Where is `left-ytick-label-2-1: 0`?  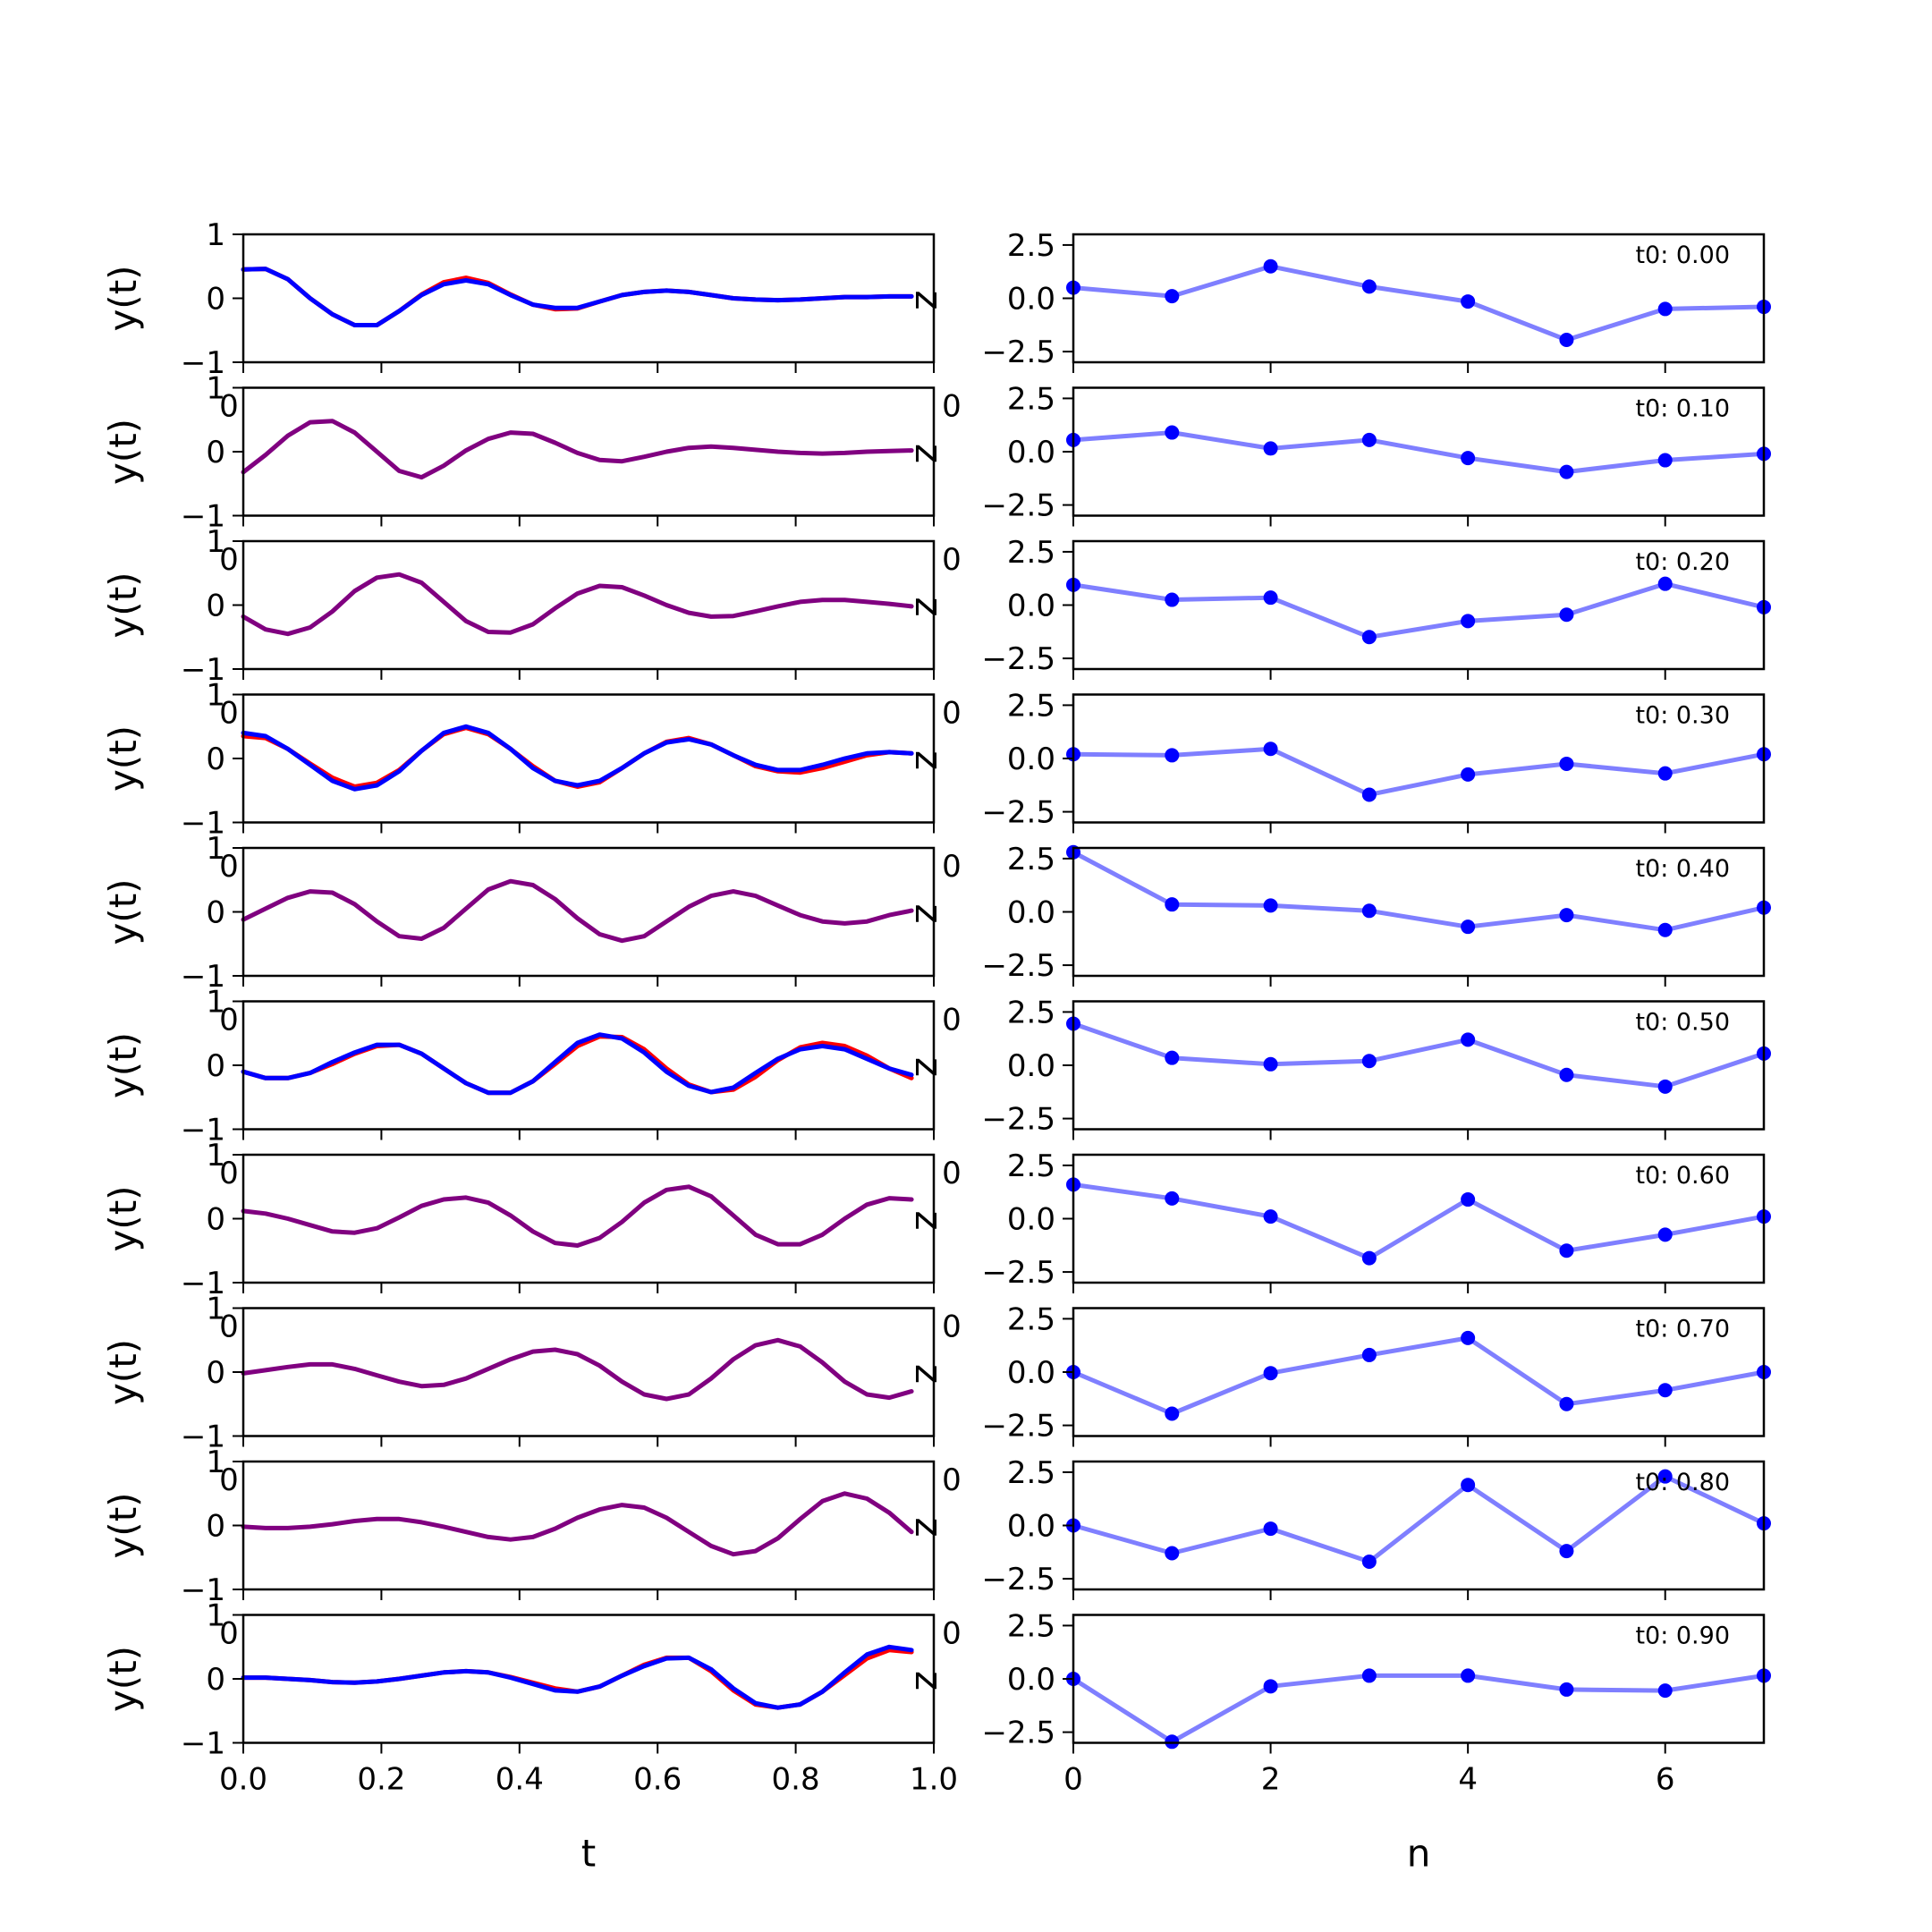
left-ytick-label-2-1: 0 is located at coordinates (215, 606).